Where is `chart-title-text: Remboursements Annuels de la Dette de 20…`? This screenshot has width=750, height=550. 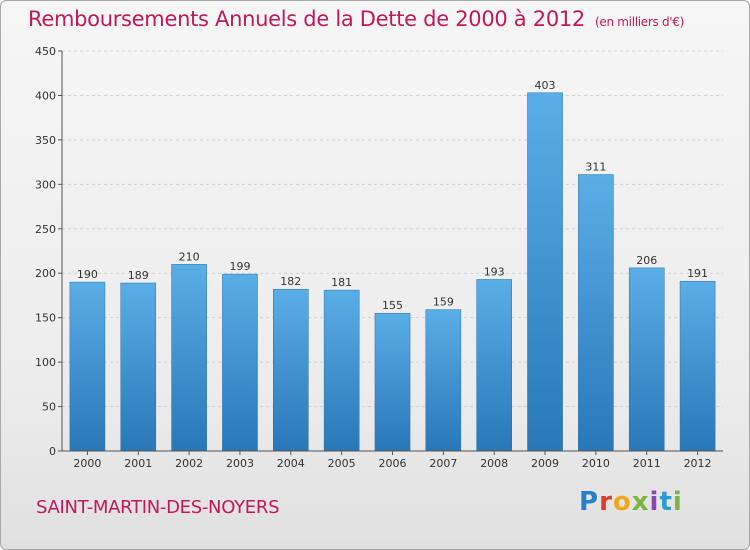 chart-title-text: Remboursements Annuels de la Dette de 20… is located at coordinates (306, 19).